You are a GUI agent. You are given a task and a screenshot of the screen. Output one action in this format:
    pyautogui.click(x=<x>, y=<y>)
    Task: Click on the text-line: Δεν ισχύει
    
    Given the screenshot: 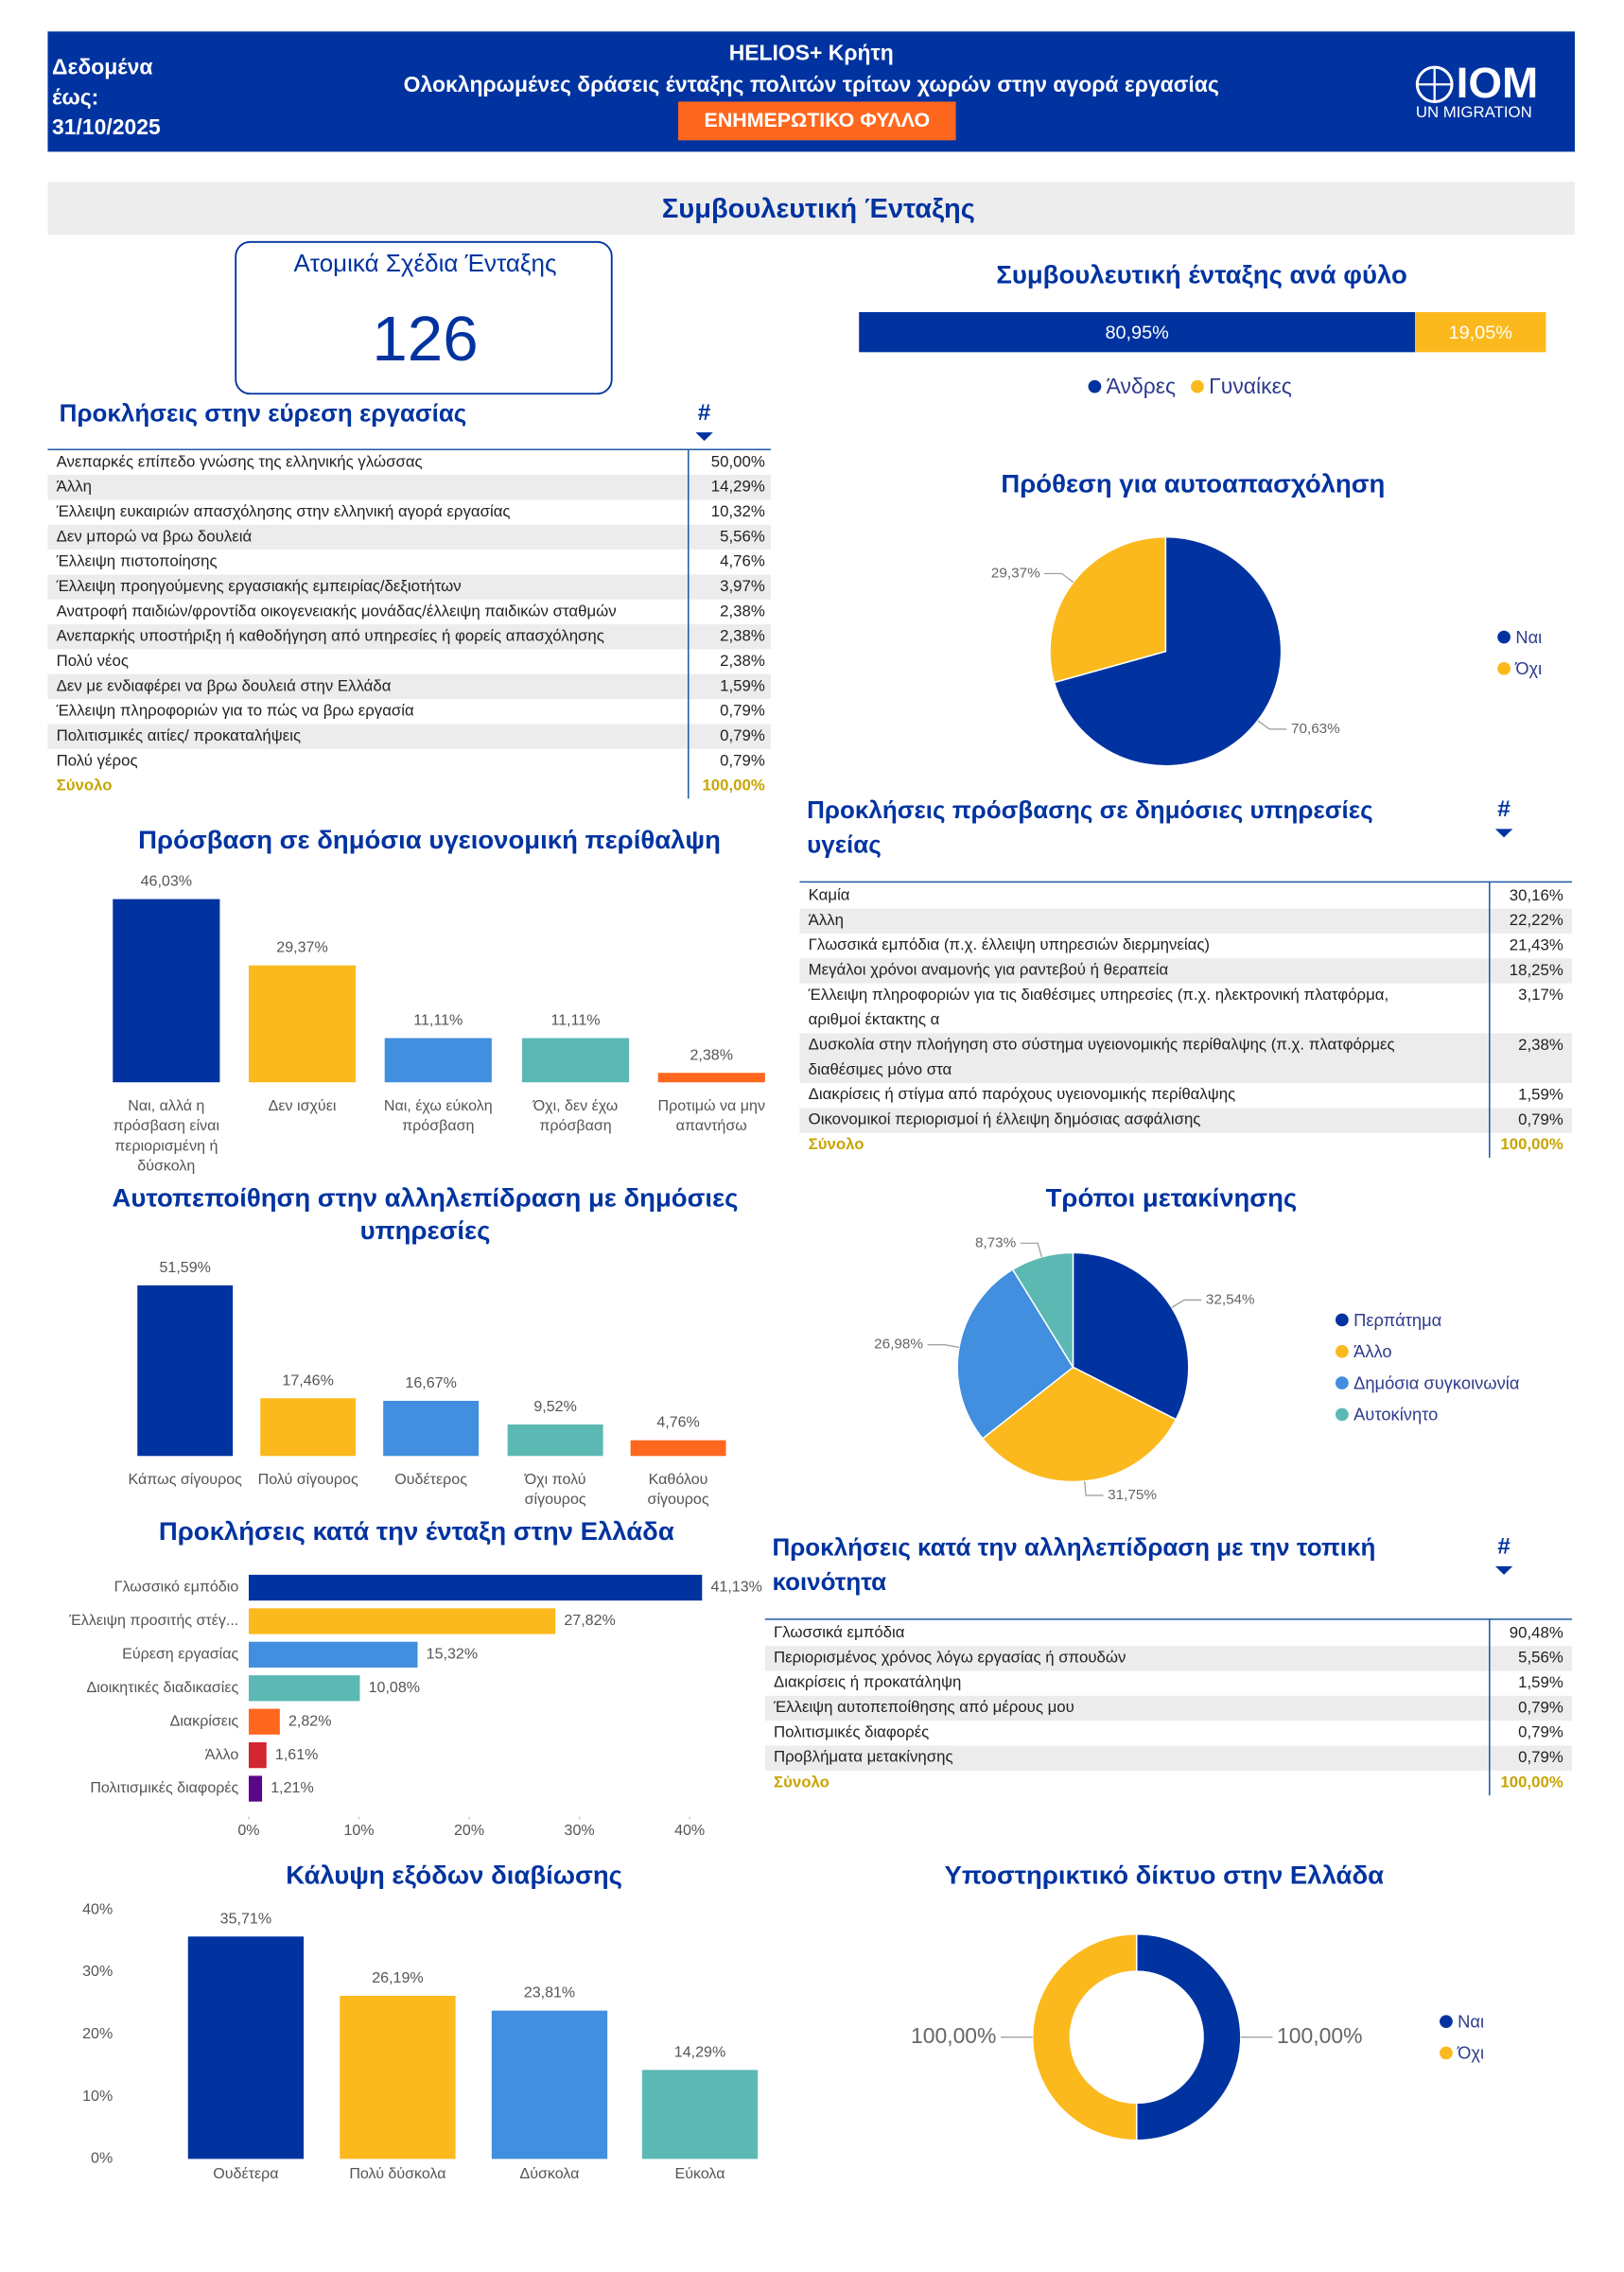 What is the action you would take?
    pyautogui.click(x=303, y=1106)
    